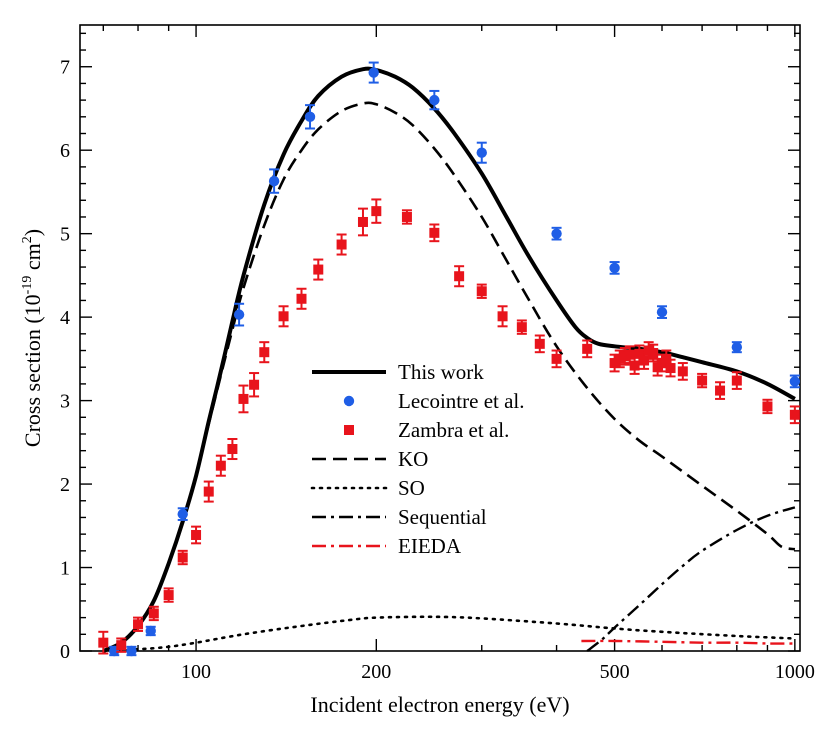 The image size is (830, 752). I want to click on y-axis-label-exponent: -19, so click(27, 285).